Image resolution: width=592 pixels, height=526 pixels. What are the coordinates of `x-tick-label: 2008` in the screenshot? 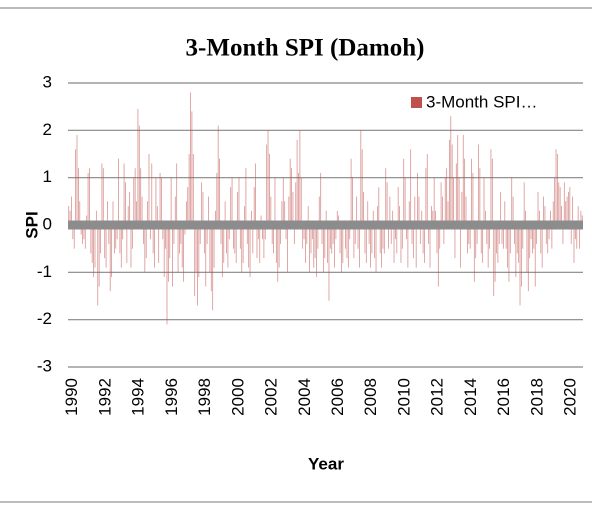 It's located at (370, 397).